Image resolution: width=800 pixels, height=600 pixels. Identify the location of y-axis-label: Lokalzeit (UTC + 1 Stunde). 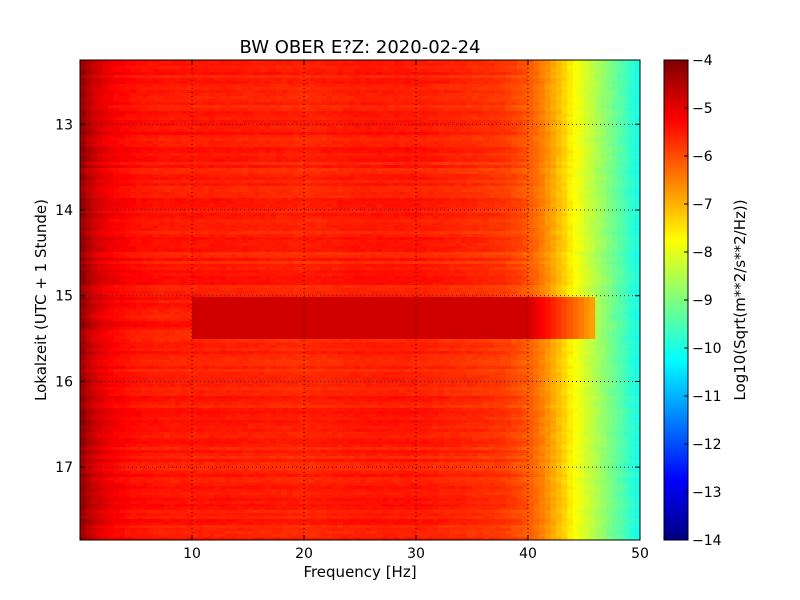
(41, 300).